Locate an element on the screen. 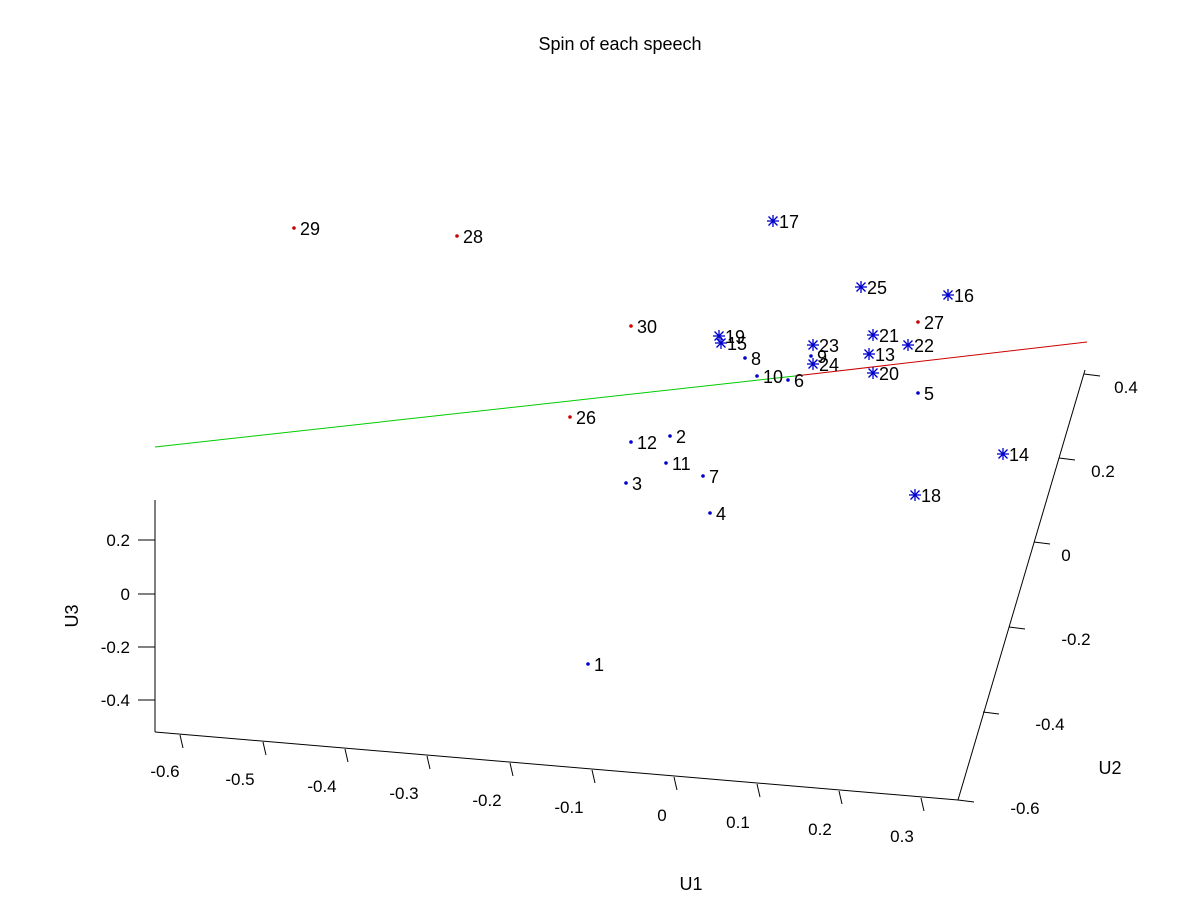 This screenshot has width=1200, height=900. point-label: 18 is located at coordinates (931, 496).